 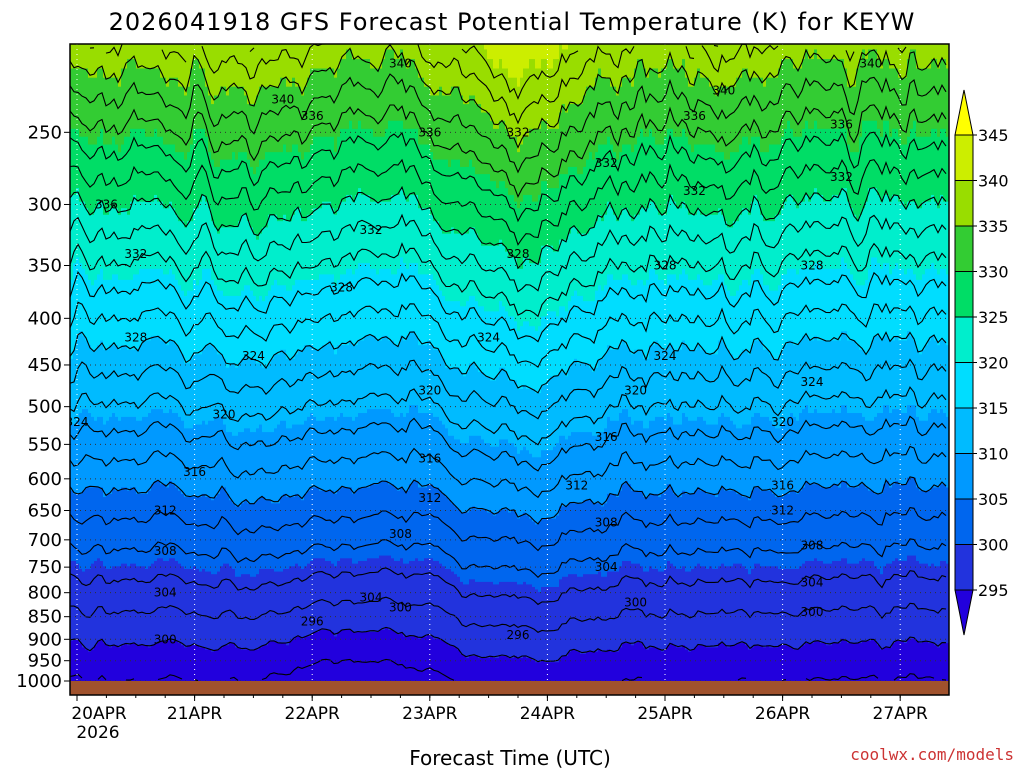 What do you see at coordinates (993, 408) in the screenshot?
I see `colorbar-tick-label: 315` at bounding box center [993, 408].